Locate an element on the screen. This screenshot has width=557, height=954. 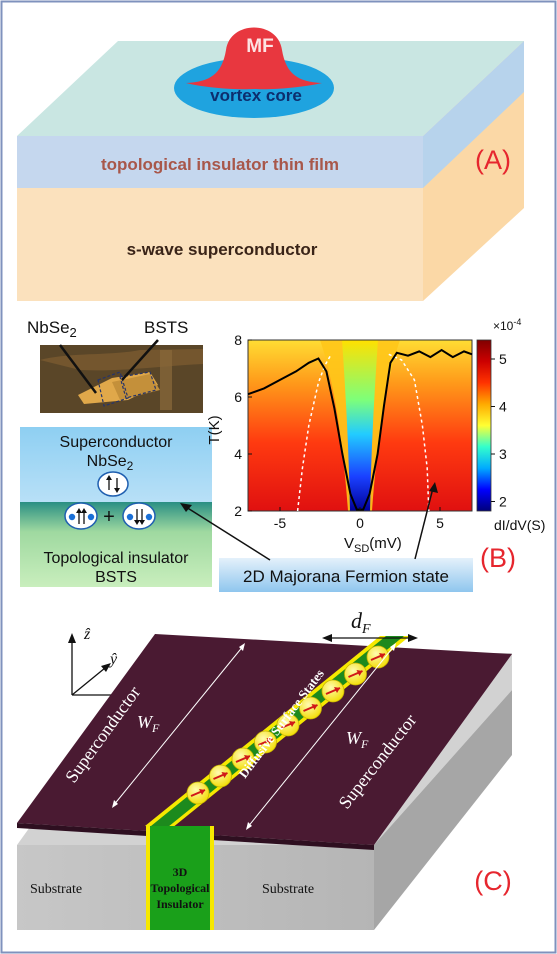
colorbar-tick-label: 2 is located at coordinates (503, 502).